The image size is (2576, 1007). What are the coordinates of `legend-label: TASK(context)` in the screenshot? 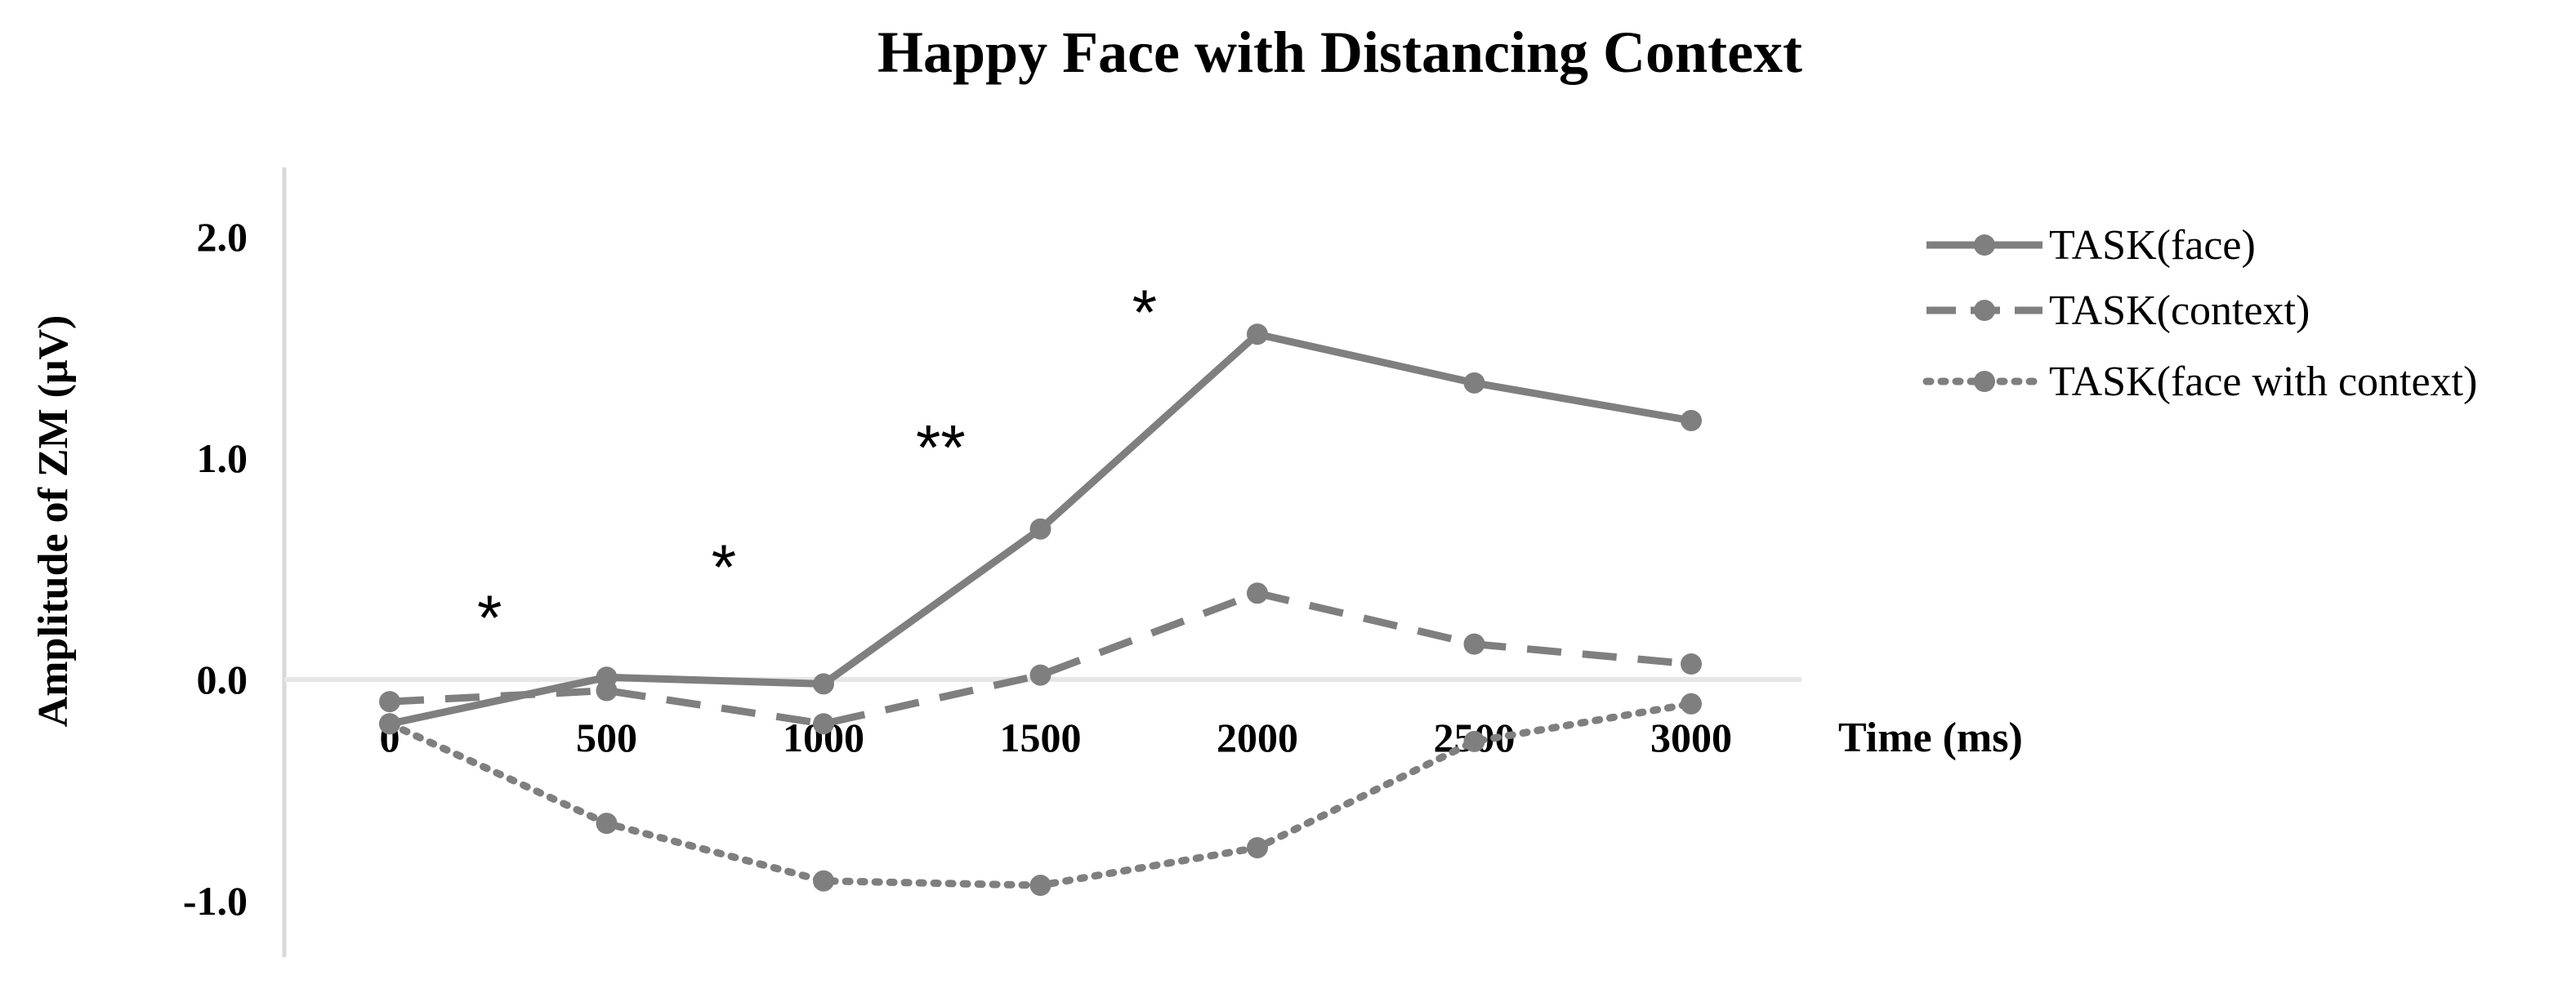 It's located at (2179, 310).